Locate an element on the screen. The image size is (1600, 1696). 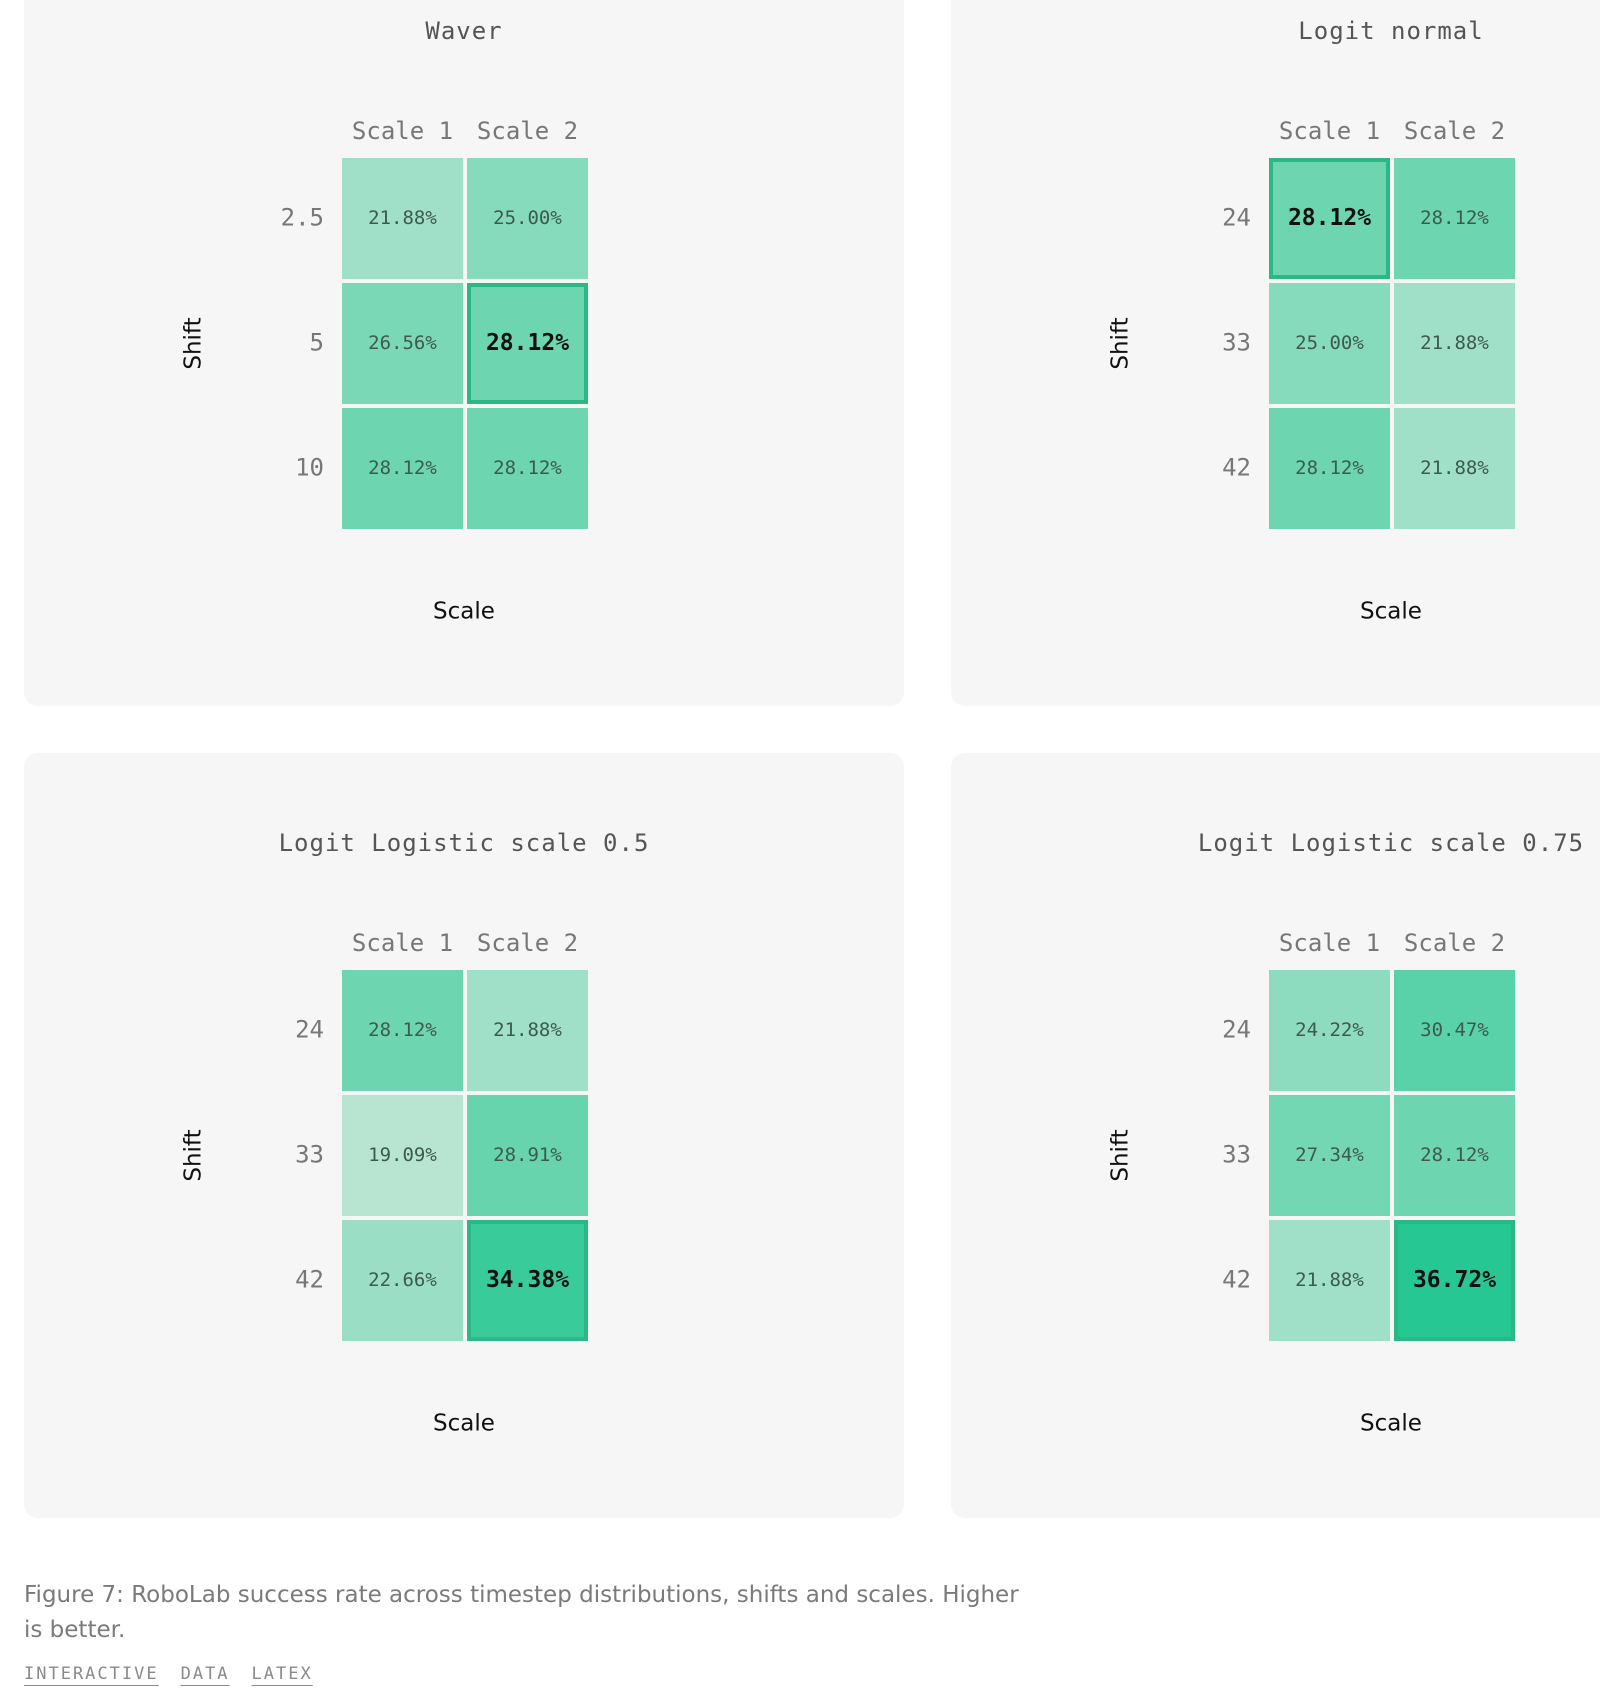
cell-label: 26.56% is located at coordinates (402, 343).